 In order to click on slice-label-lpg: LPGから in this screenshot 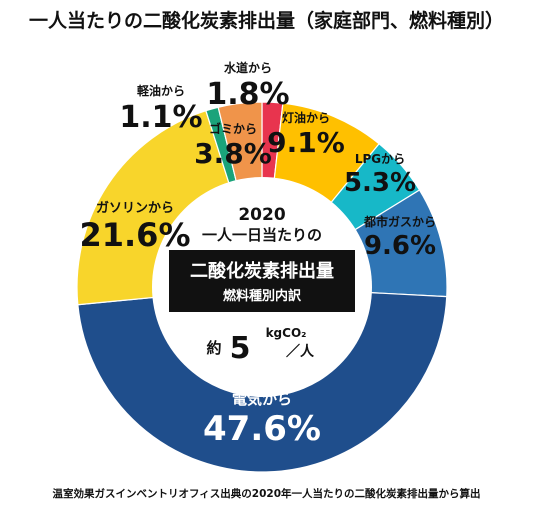, I will do `click(380, 159)`.